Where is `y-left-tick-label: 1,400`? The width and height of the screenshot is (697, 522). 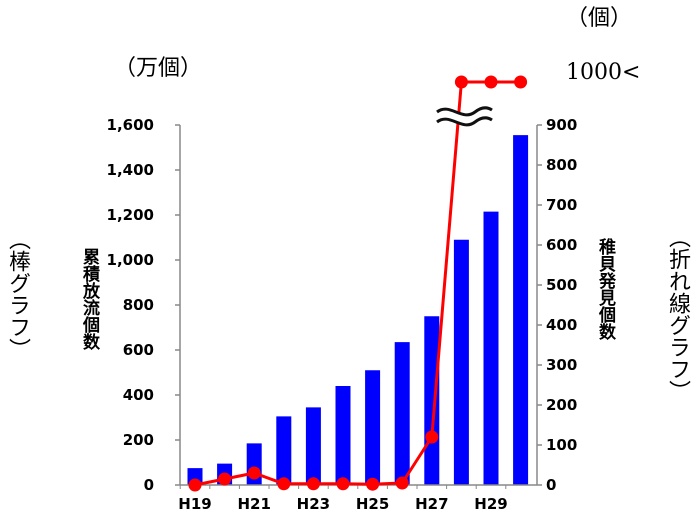
y-left-tick-label: 1,400 is located at coordinates (130, 170).